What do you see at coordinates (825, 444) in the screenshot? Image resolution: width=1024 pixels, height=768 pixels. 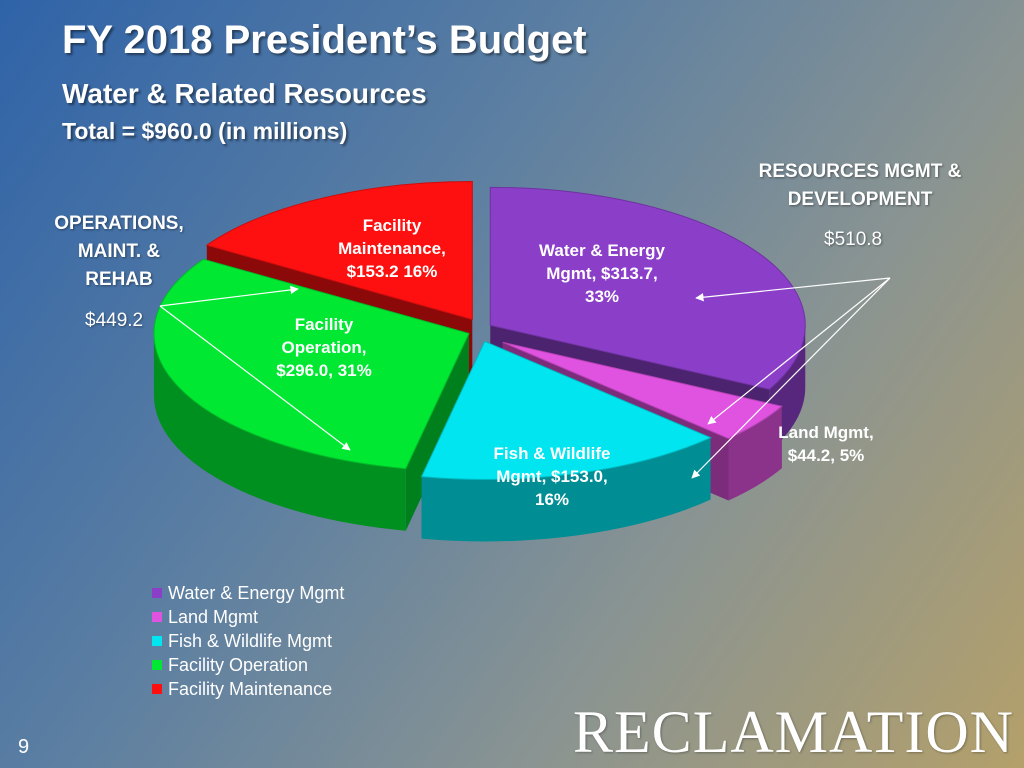 I see `slice-label-land: Land Mgmt, $44.2, 5%` at bounding box center [825, 444].